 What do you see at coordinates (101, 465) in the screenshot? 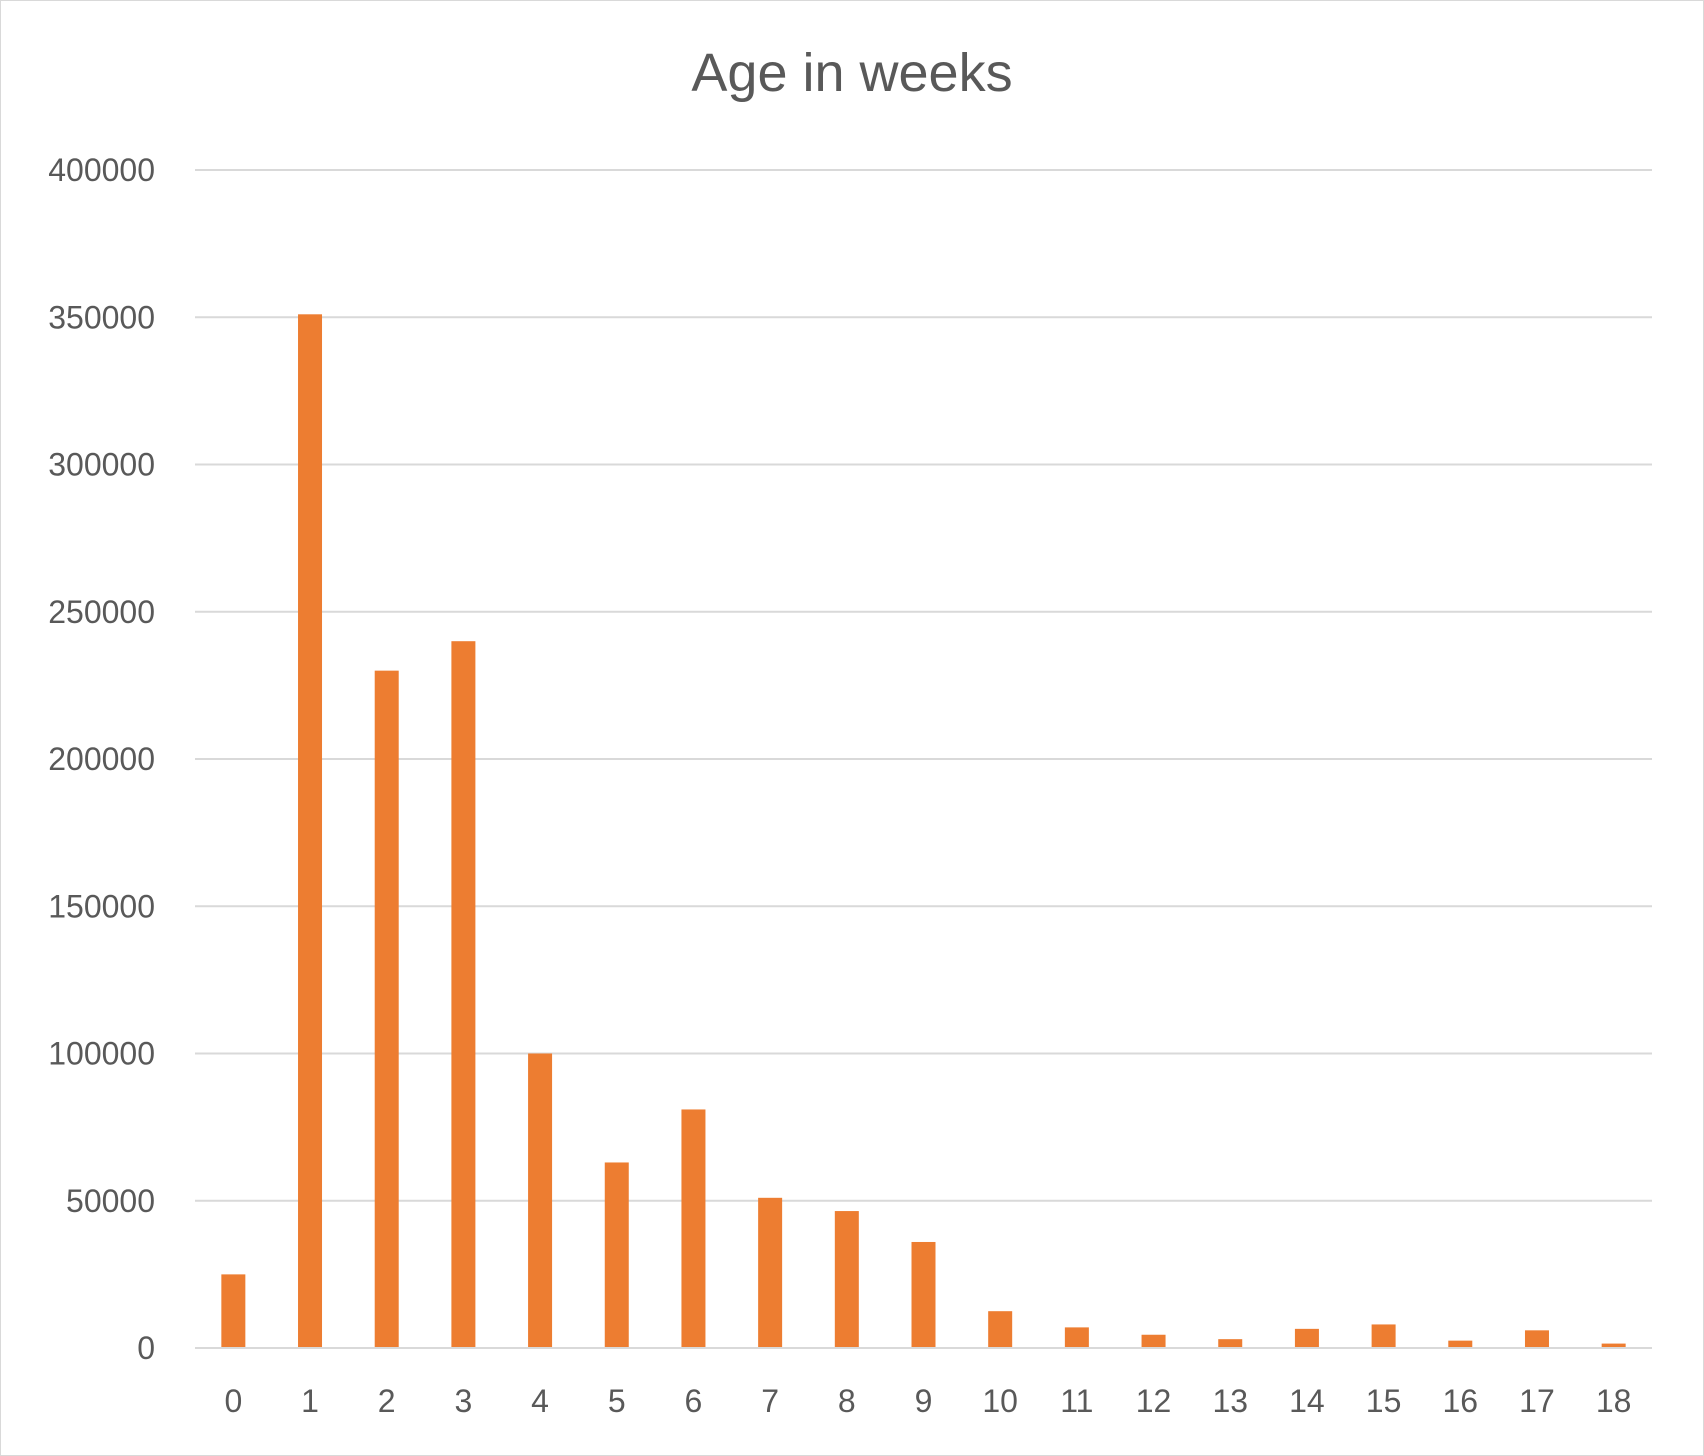
I see `y-tick-label: 300000` at bounding box center [101, 465].